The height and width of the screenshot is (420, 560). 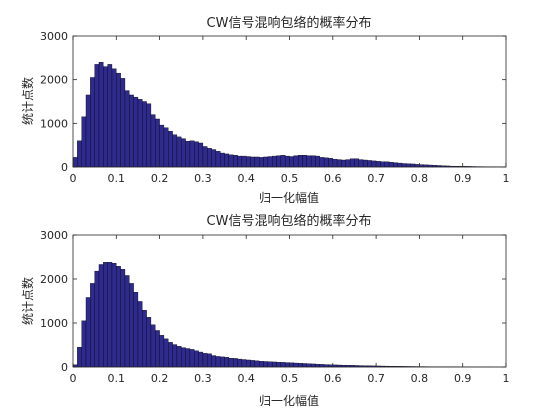 I want to click on x-tick-label: 0.4, so click(x=246, y=178).